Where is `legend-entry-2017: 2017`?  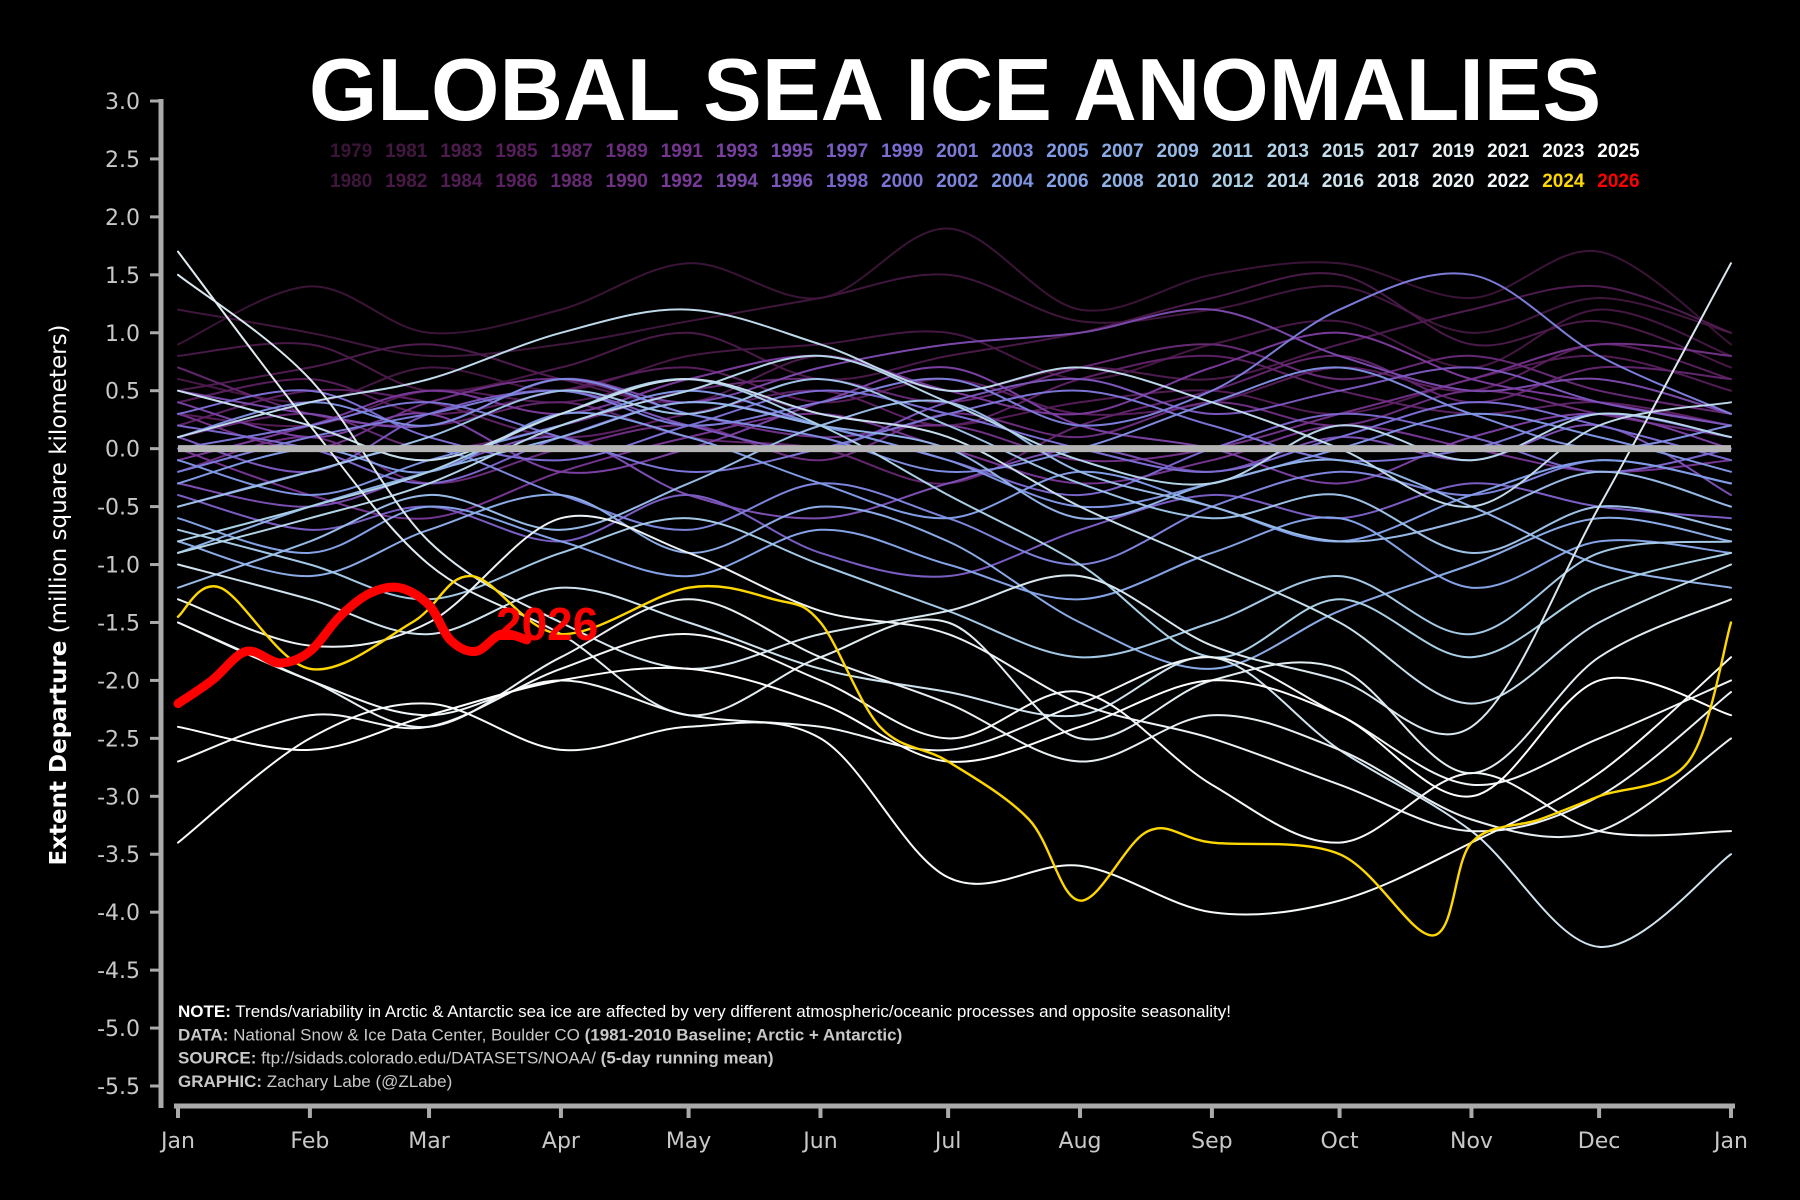 legend-entry-2017: 2017 is located at coordinates (1398, 151).